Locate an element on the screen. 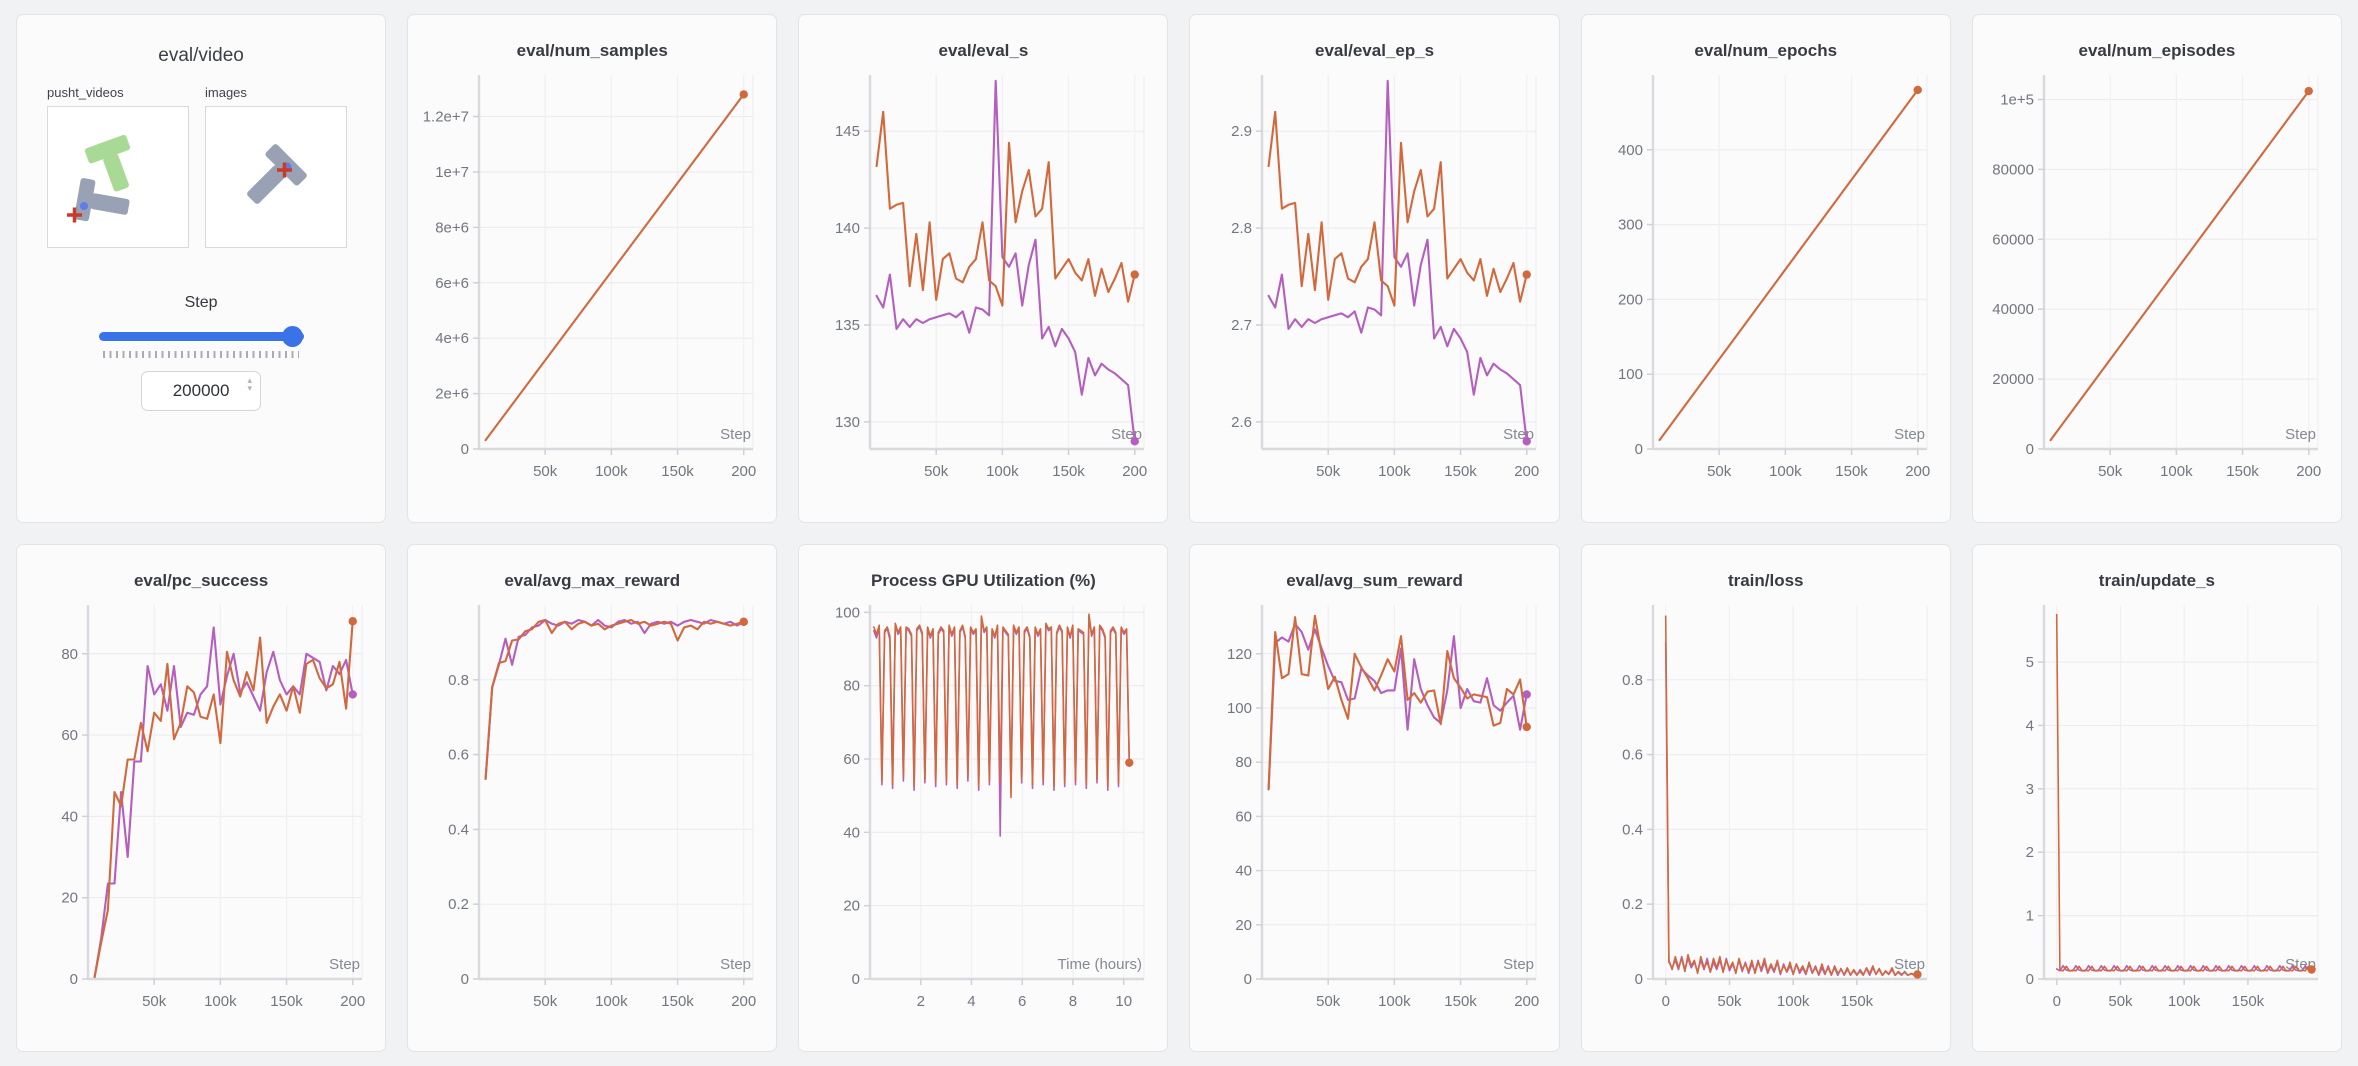  svg-text: 10 is located at coordinates (1124, 1001).